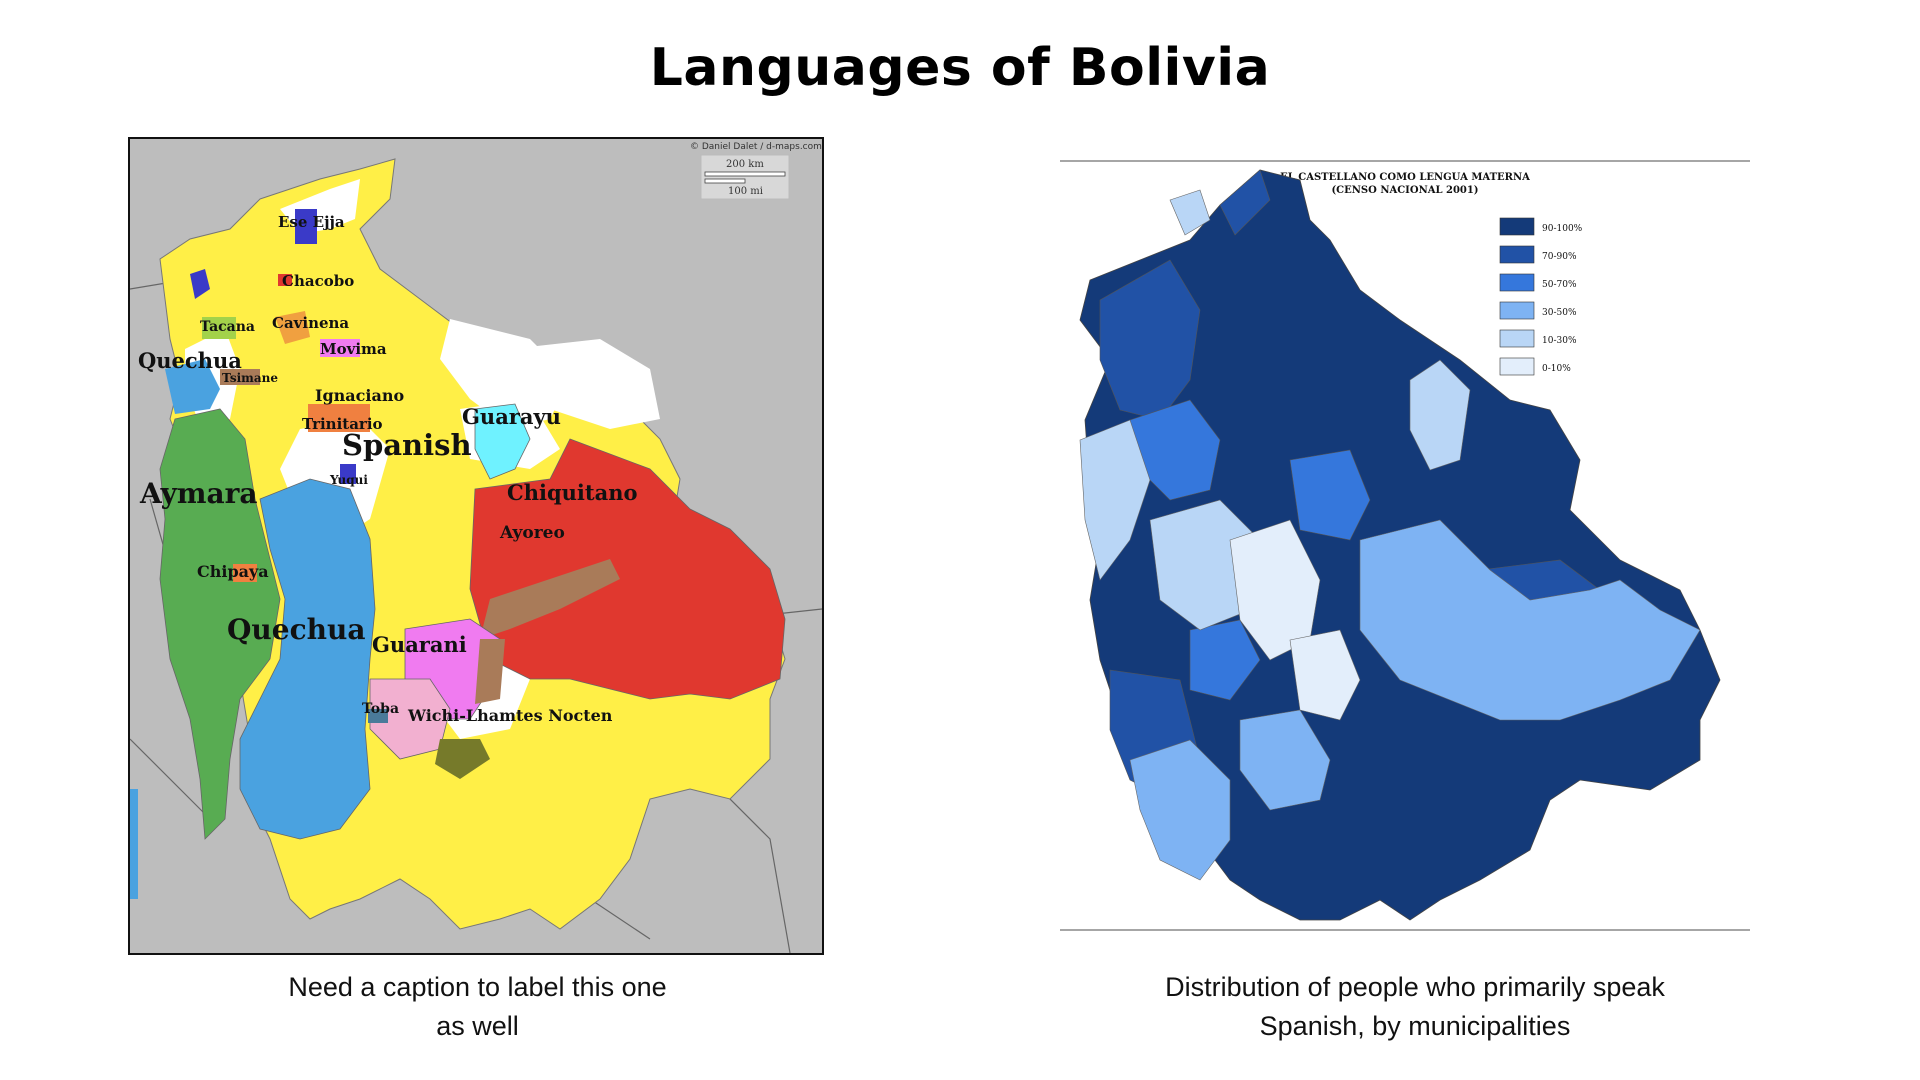 The image size is (1920, 1080). What do you see at coordinates (1225, 660) in the screenshot?
I see `spanish-map-50-70-south` at bounding box center [1225, 660].